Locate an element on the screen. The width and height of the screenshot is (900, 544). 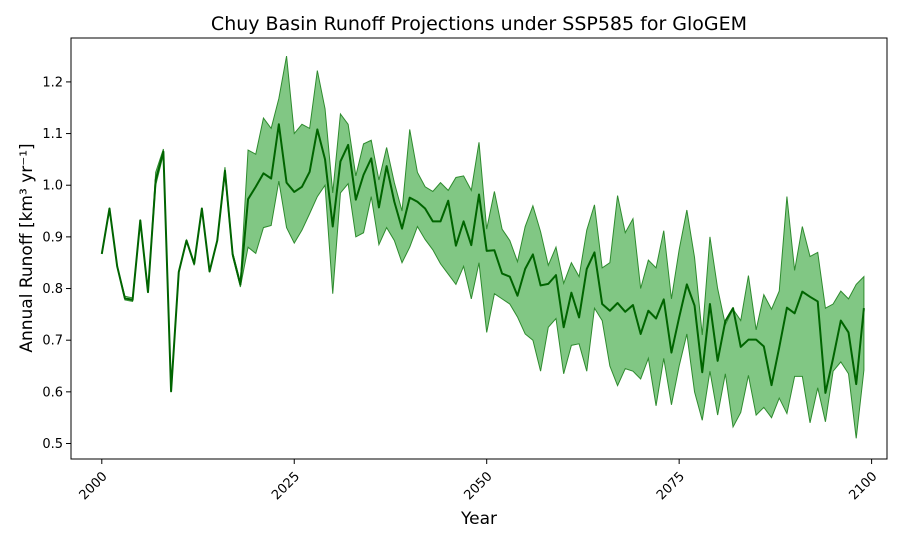
y-tick-label: 0.6 is located at coordinates (52, 392).